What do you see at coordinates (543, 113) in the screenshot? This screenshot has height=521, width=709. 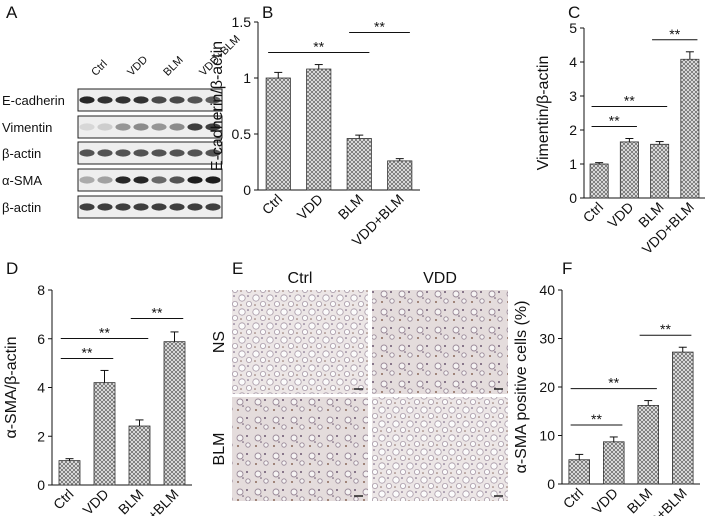 I see `y-axis-label: Vimentin/β-actin` at bounding box center [543, 113].